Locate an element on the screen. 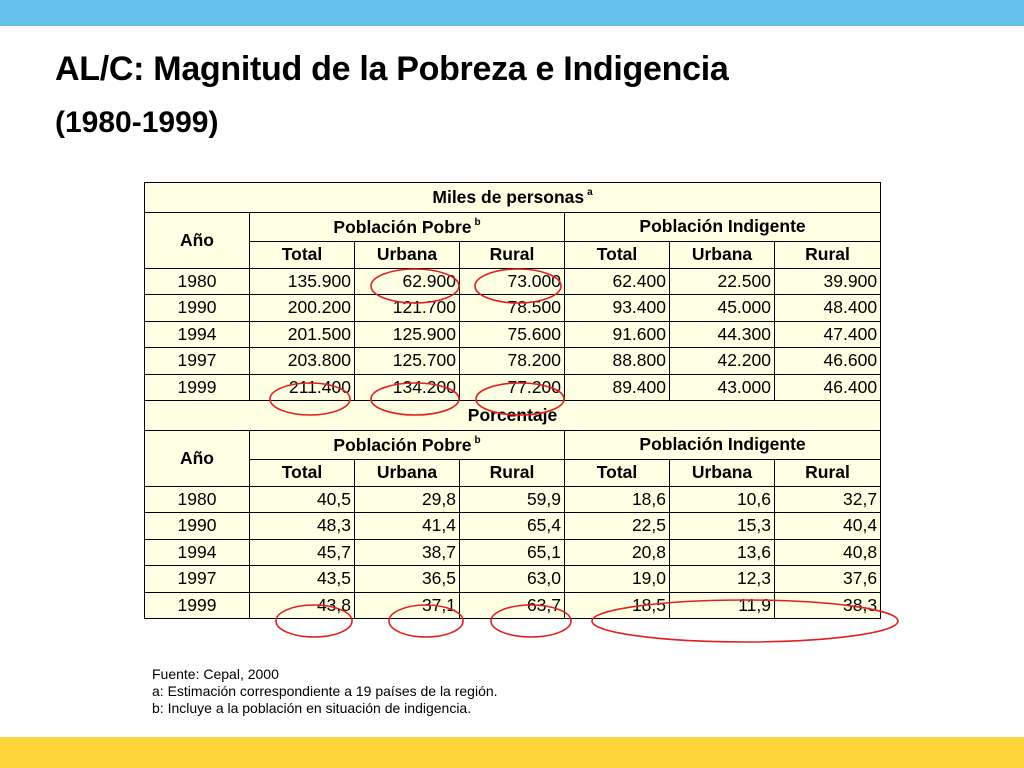 The width and height of the screenshot is (1024, 768). table-cell: 22,5 is located at coordinates (617, 526).